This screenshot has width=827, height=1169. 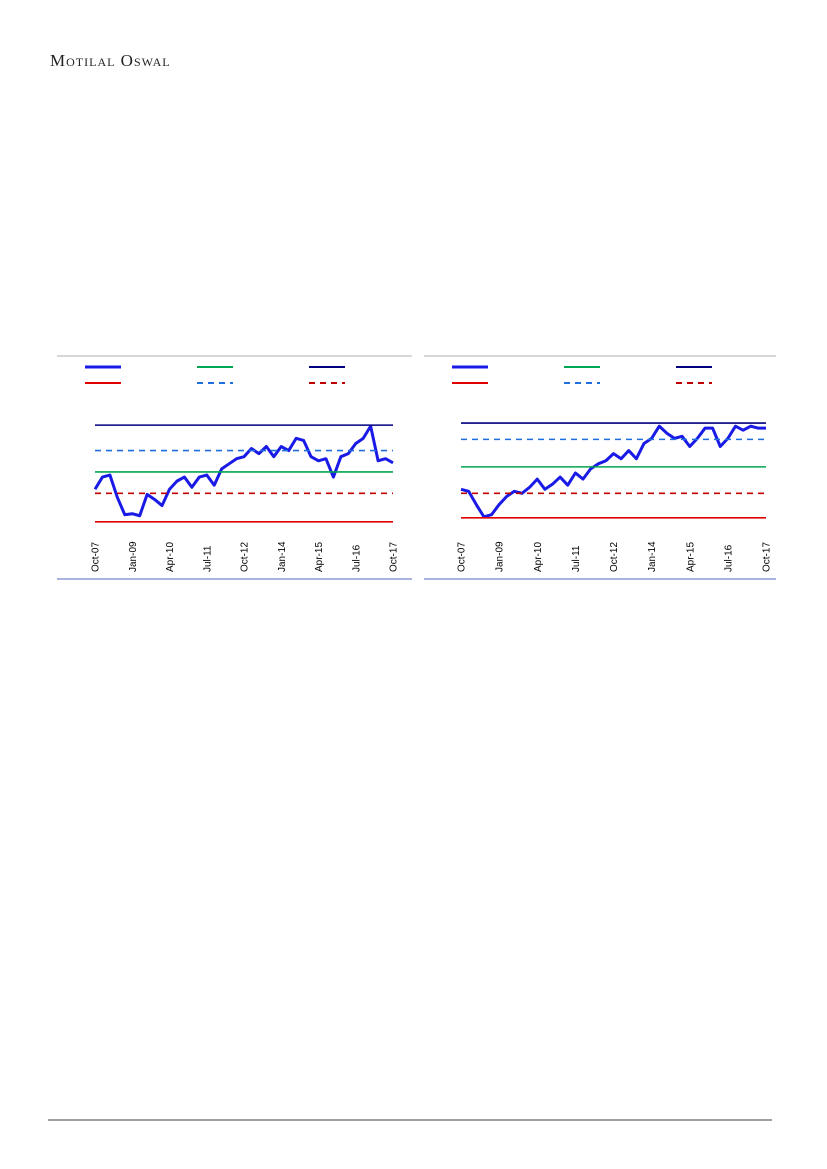 I want to click on brand: Motilal Oswal, so click(x=110, y=60).